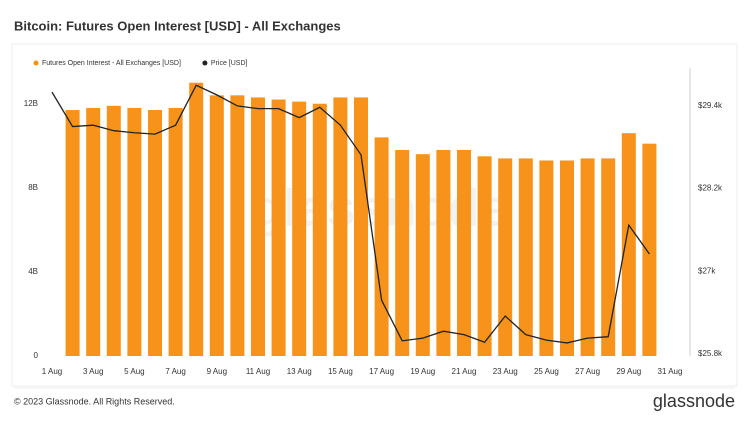  I want to click on footer: © 2023 Glassnode. All Rights Reserved., so click(94, 401).